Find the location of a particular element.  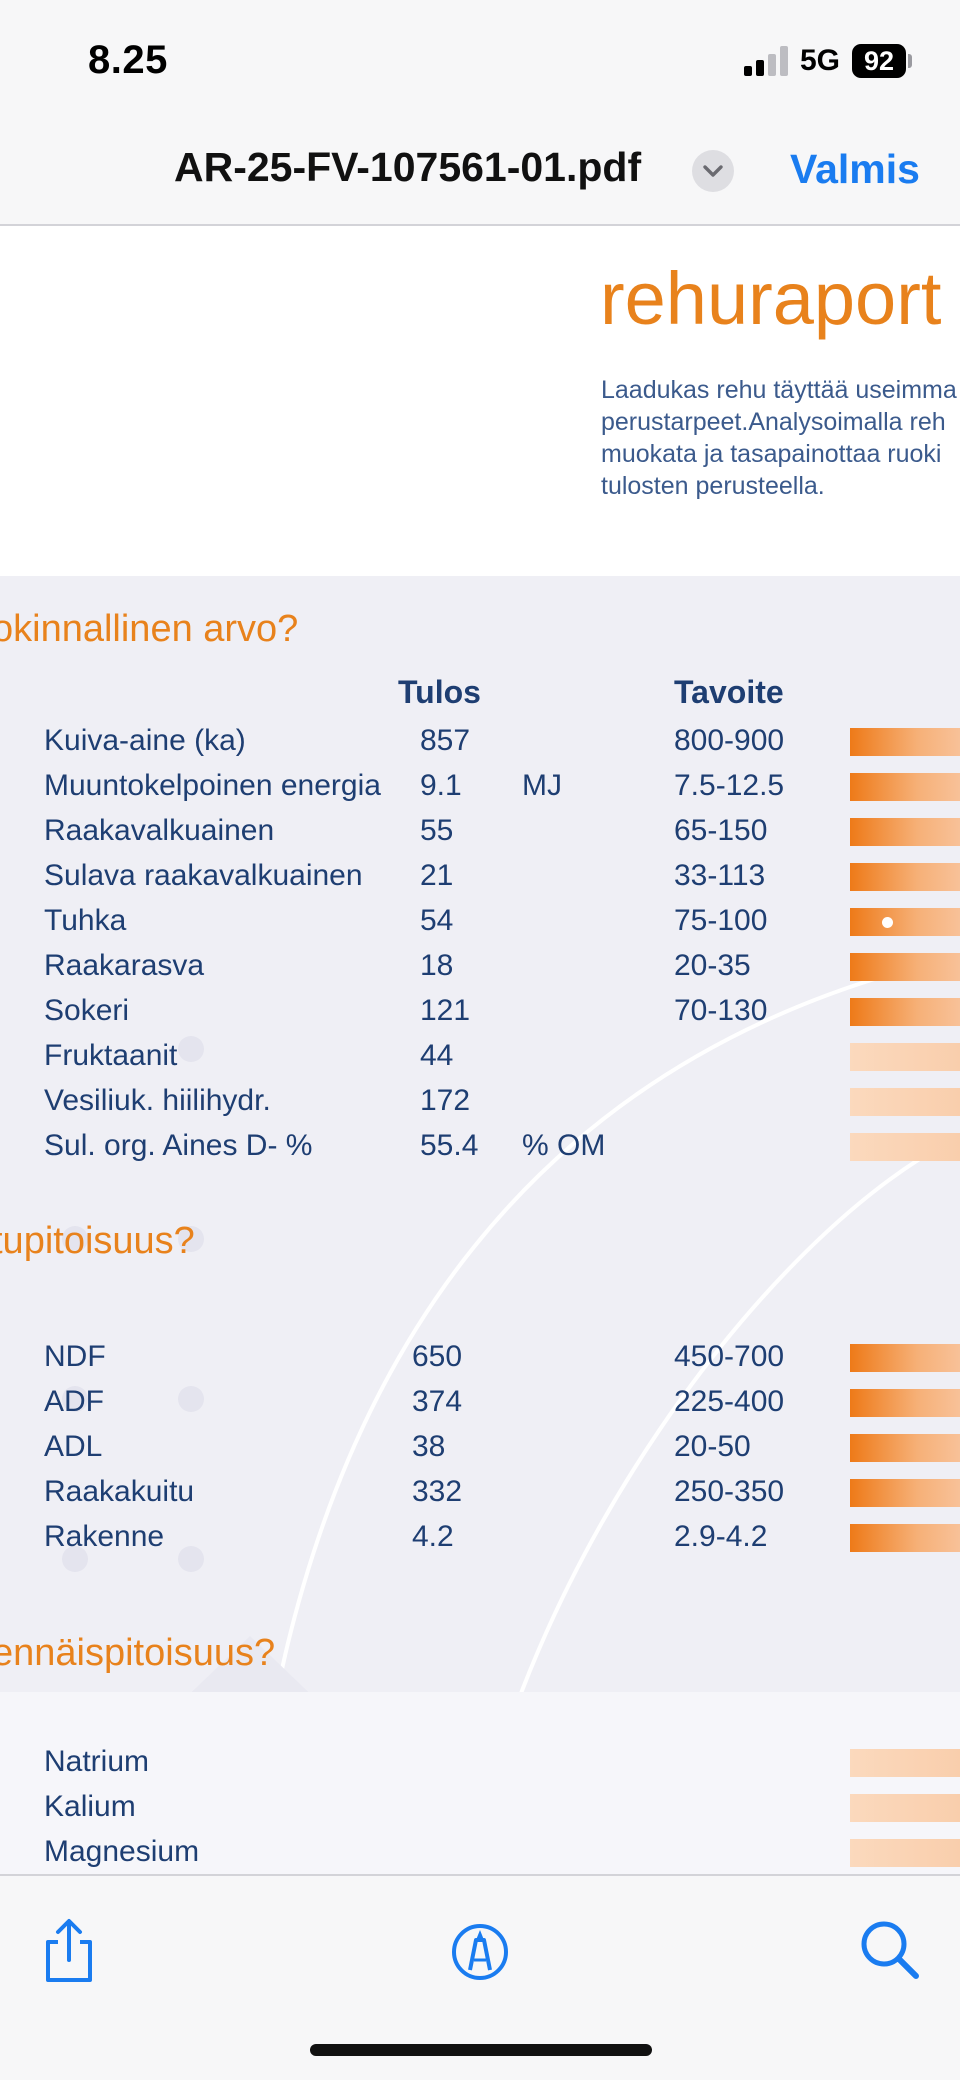

search-button is located at coordinates (891, 1951).